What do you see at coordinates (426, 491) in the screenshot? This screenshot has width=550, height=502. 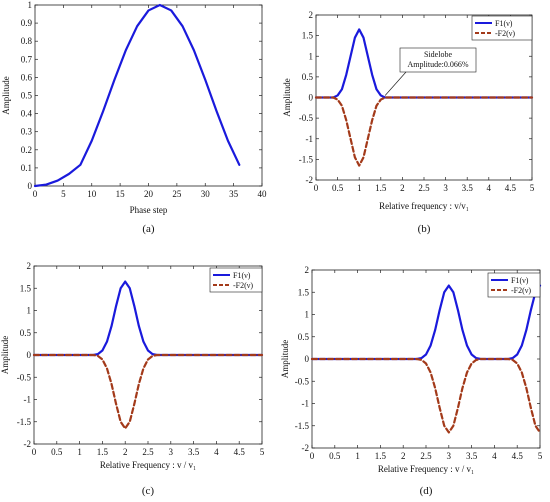 I see `panel-label: (d)` at bounding box center [426, 491].